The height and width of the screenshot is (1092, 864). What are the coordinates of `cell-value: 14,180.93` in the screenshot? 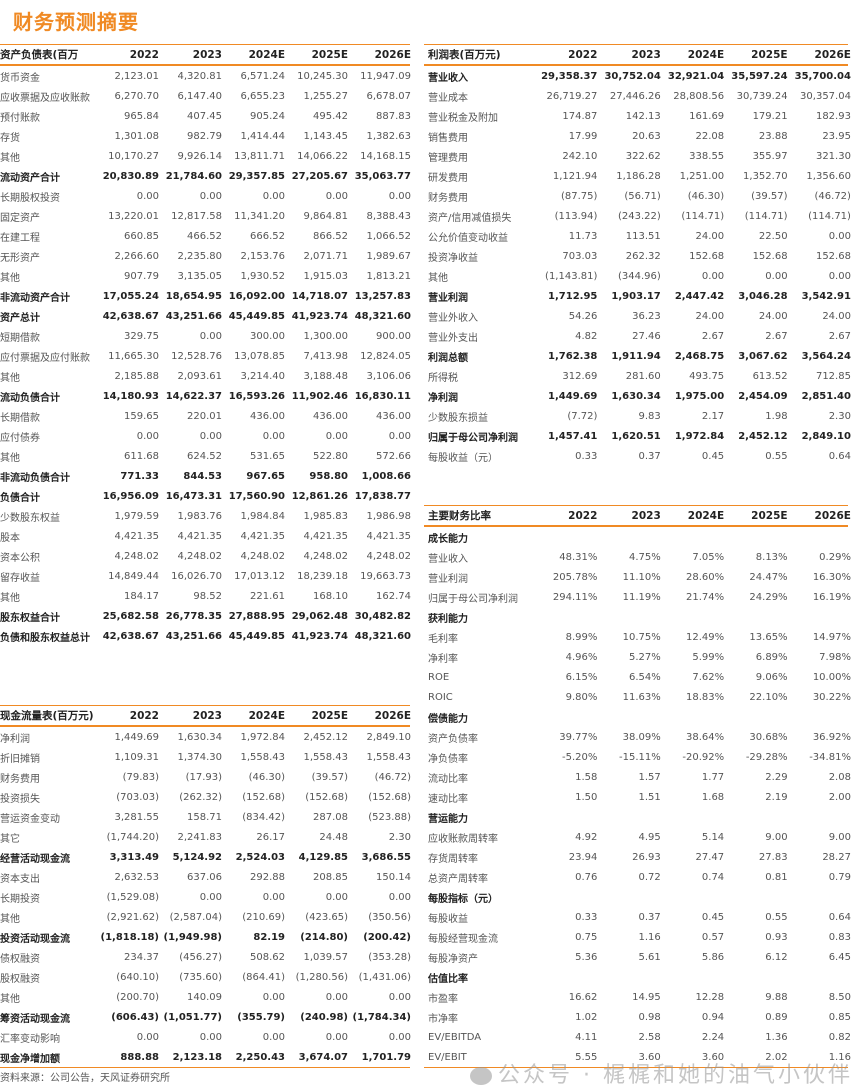 It's located at (130, 396).